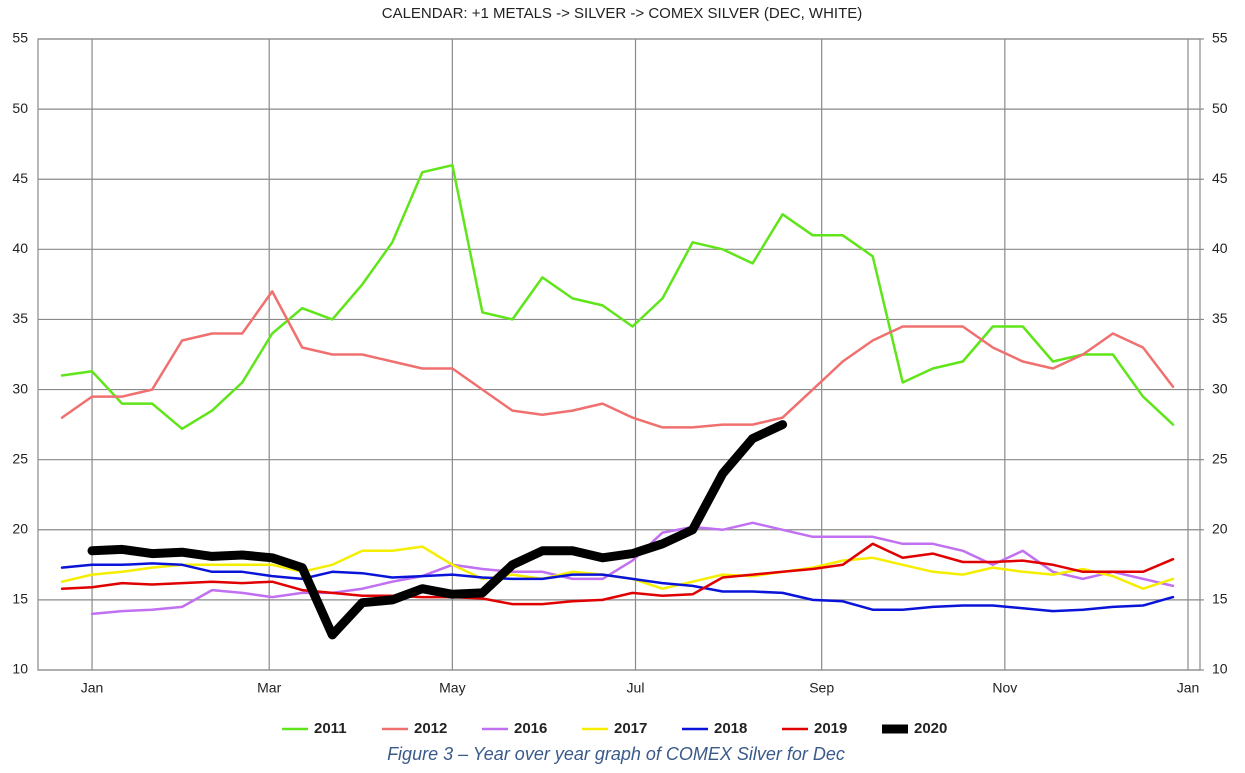  I want to click on y2-tick-label: 15, so click(1220, 599).